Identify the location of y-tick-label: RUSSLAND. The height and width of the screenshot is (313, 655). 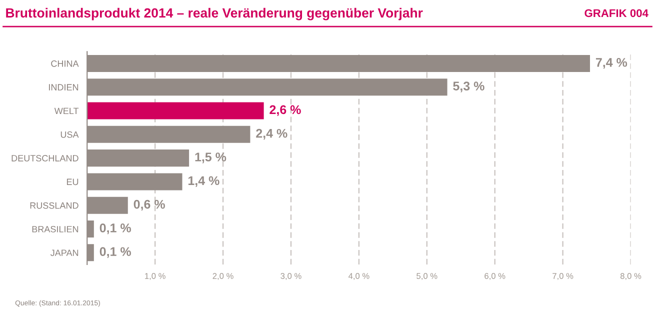
(54, 205).